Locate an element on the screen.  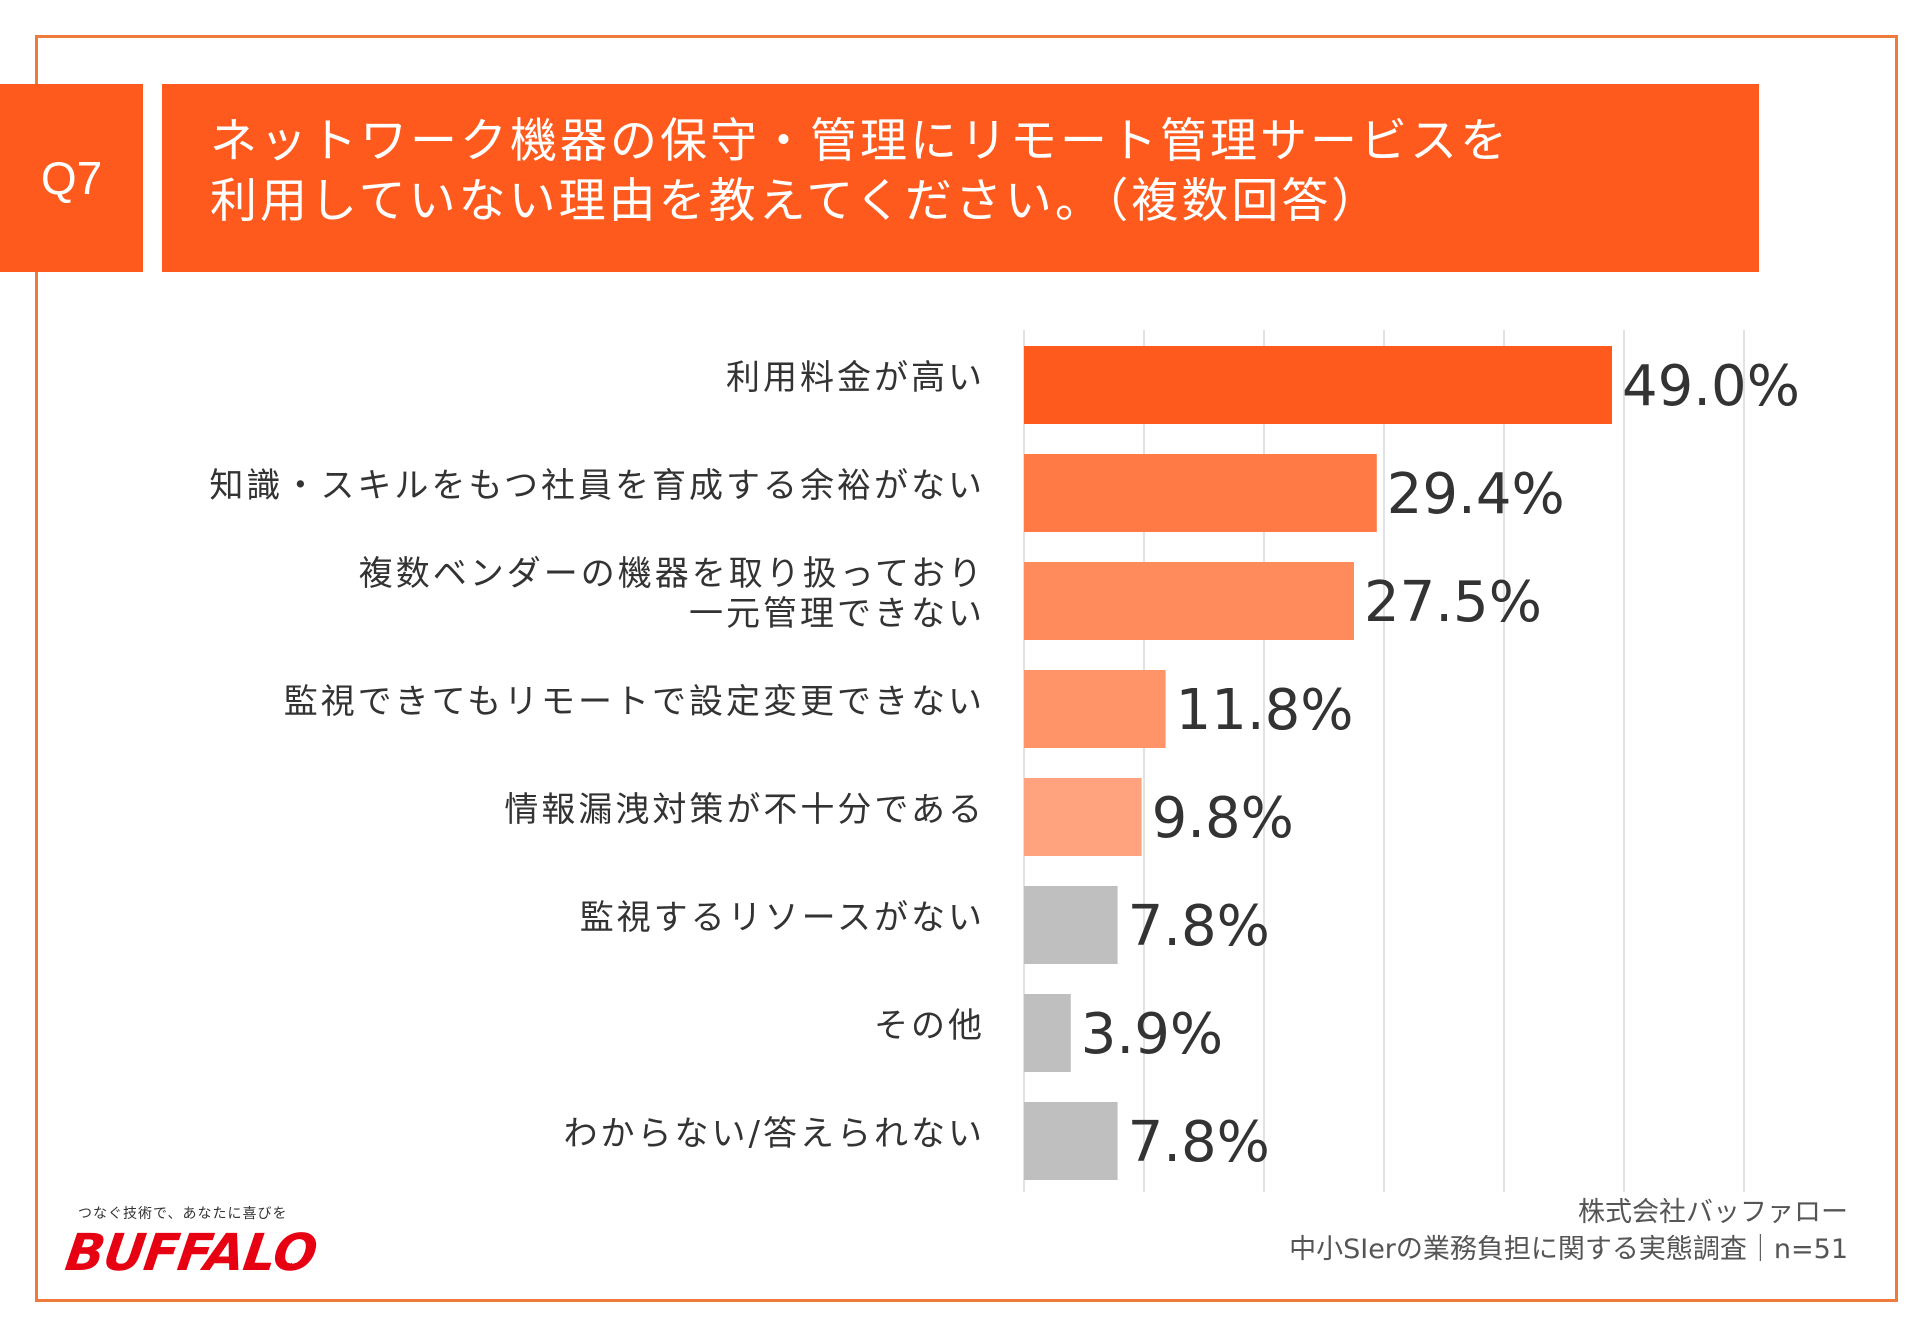
category-label: 一元管理できない is located at coordinates (837, 614).